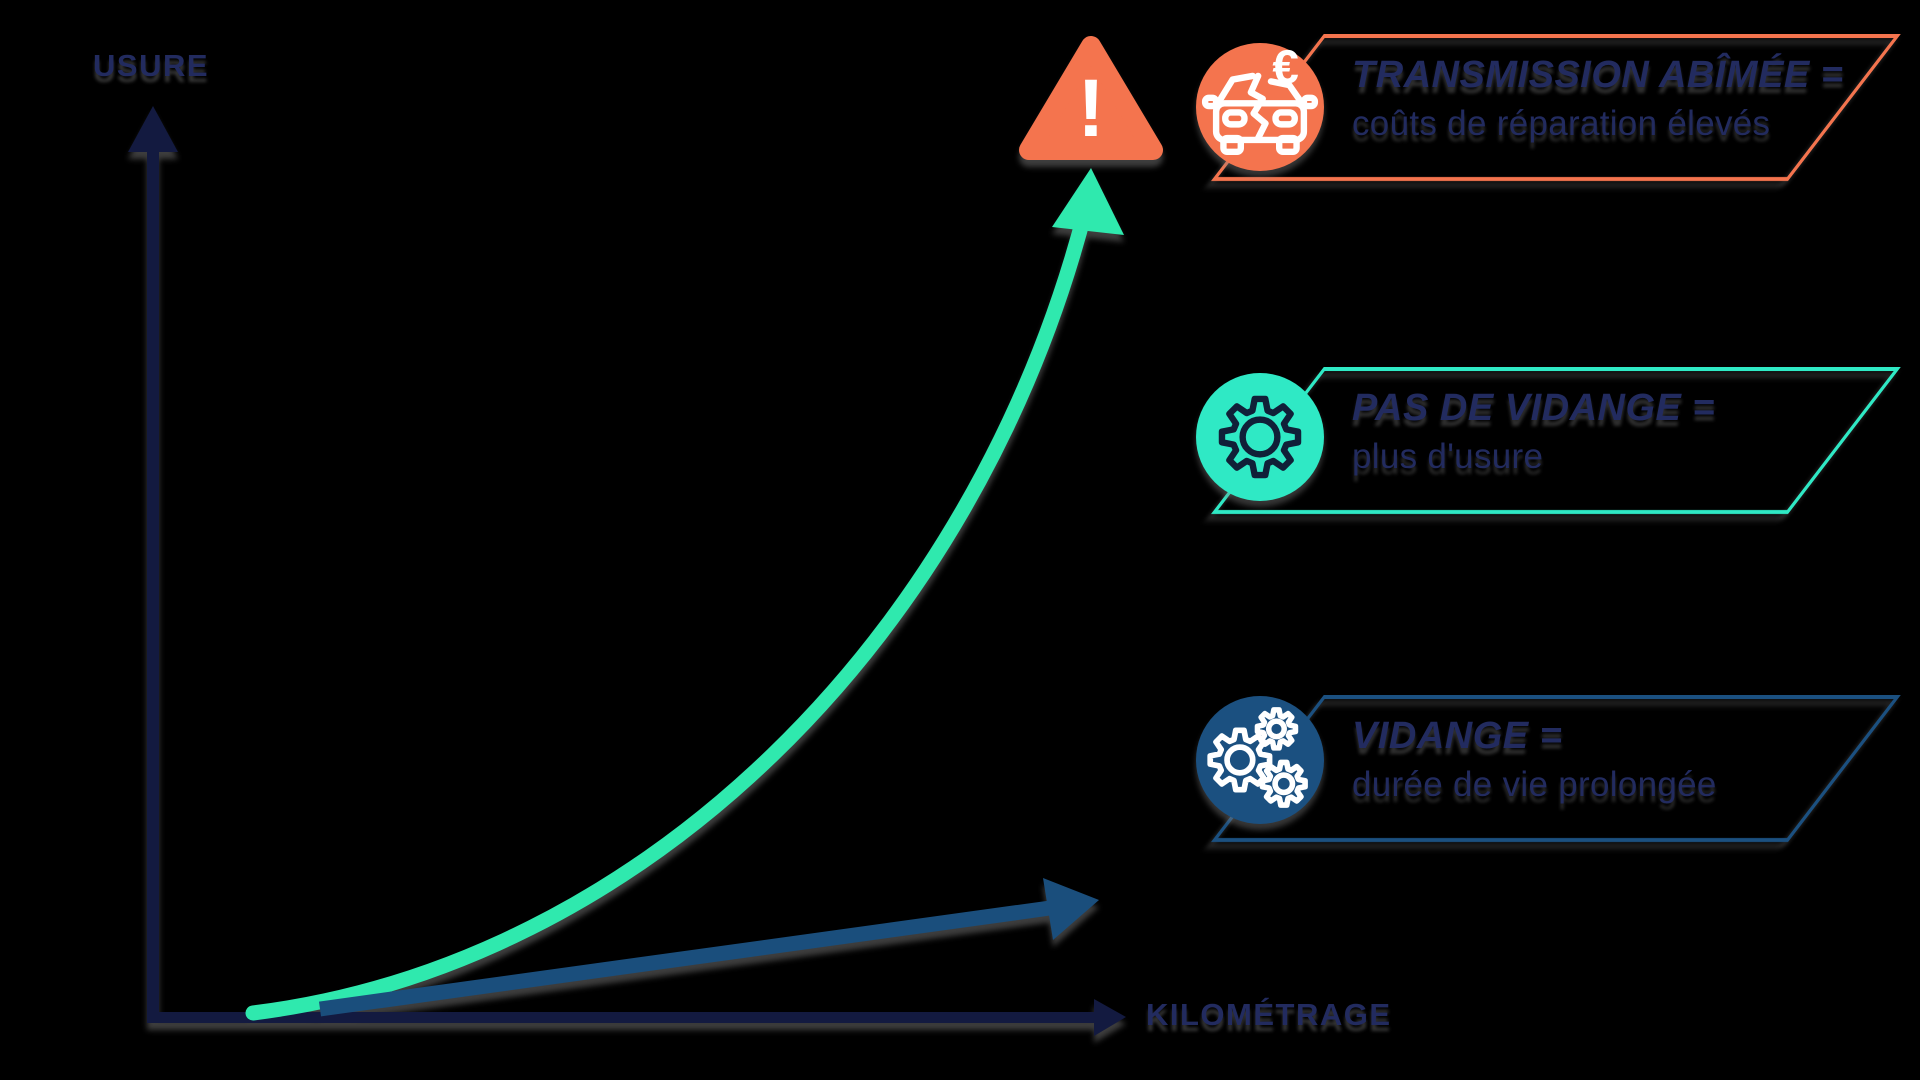  I want to click on car-crash-euro-icon: €, so click(1260, 99).